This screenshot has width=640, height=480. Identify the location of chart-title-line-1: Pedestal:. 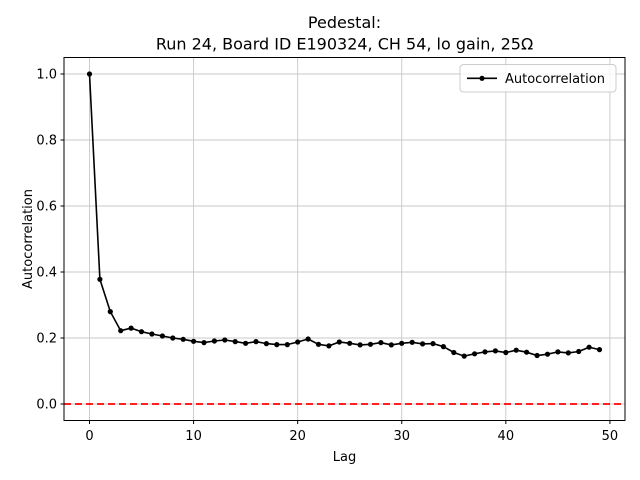
(344, 22).